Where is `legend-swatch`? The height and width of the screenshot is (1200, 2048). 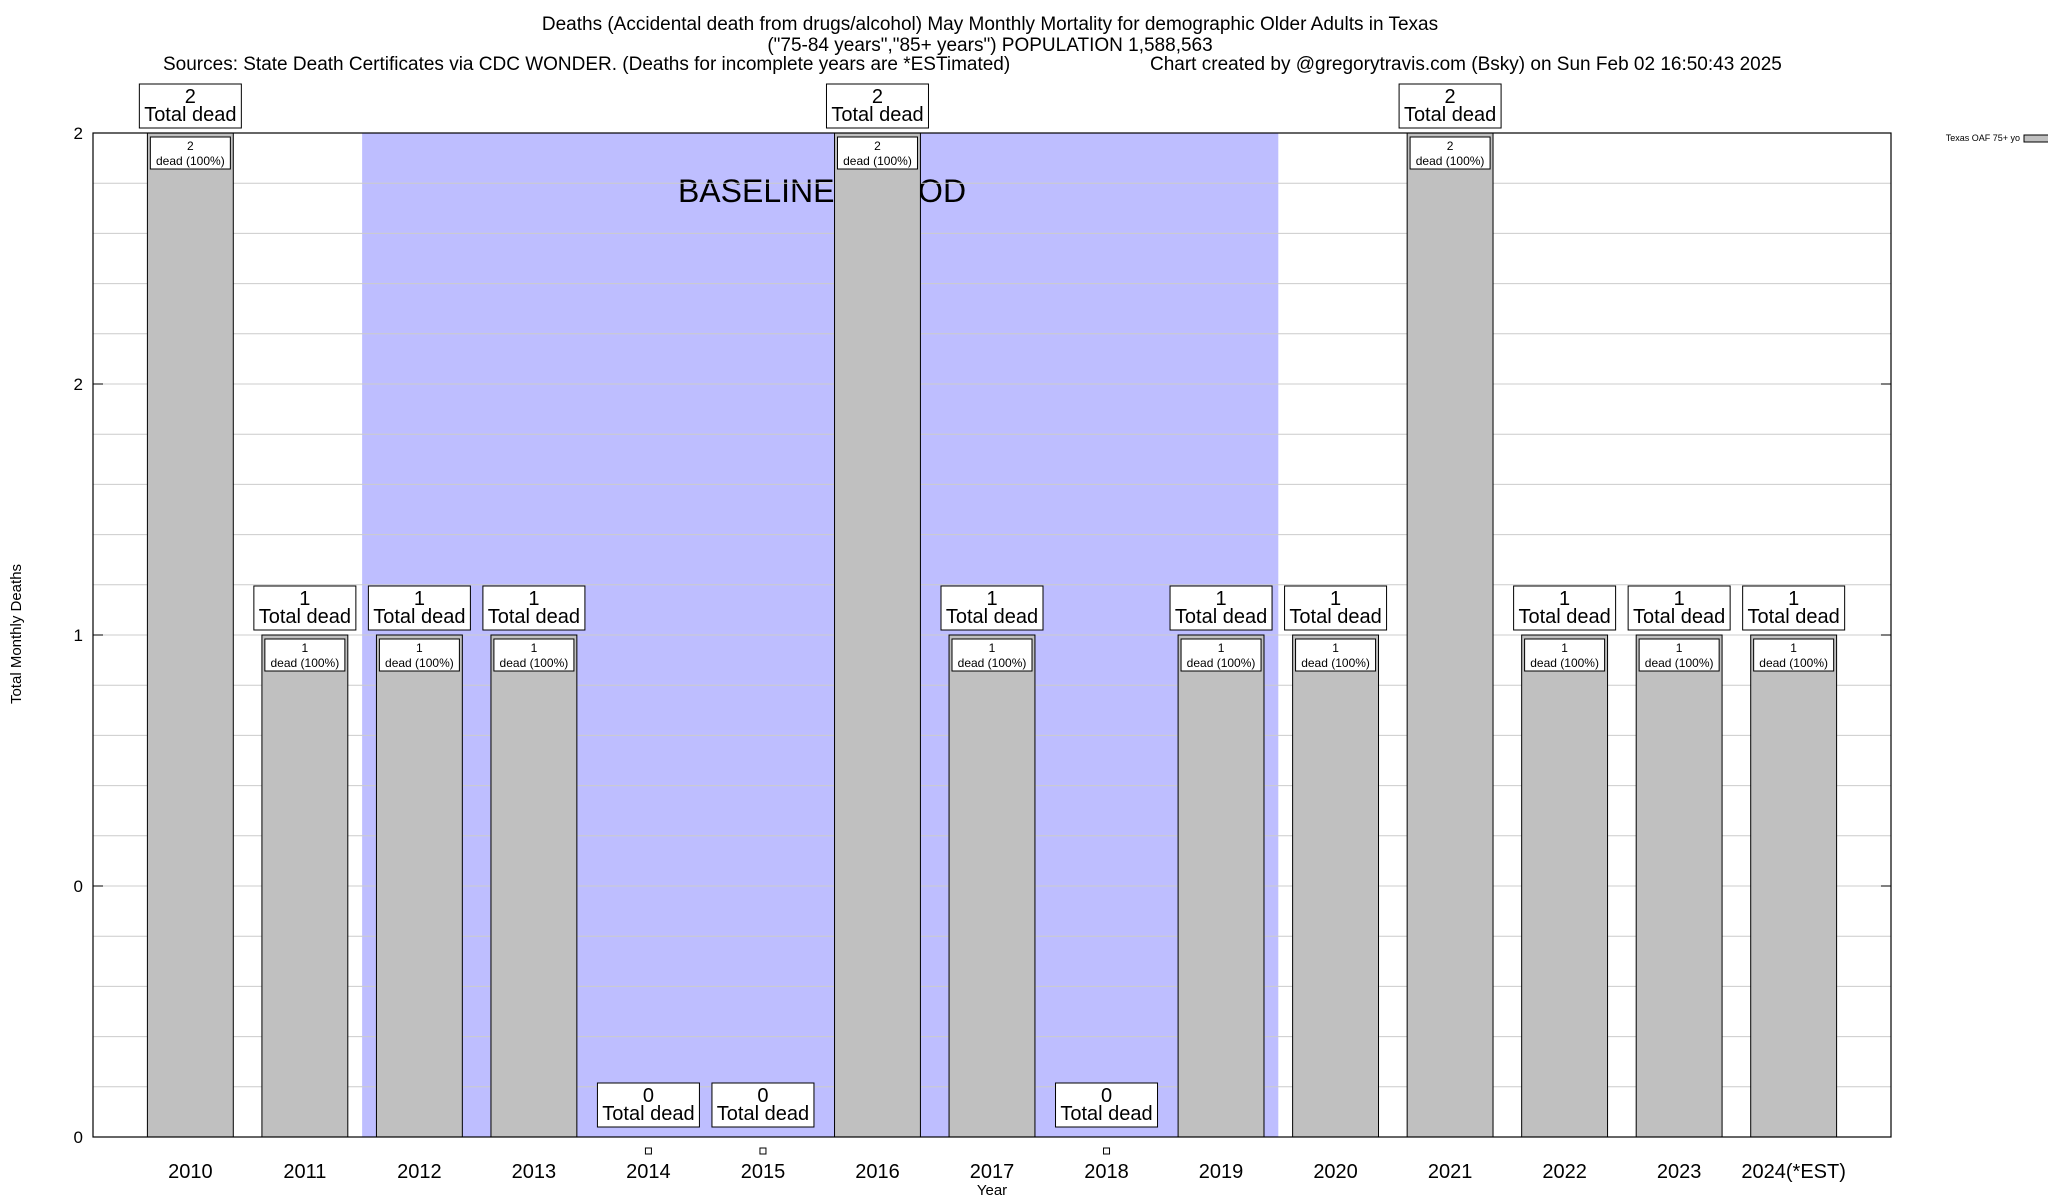 legend-swatch is located at coordinates (2035, 138).